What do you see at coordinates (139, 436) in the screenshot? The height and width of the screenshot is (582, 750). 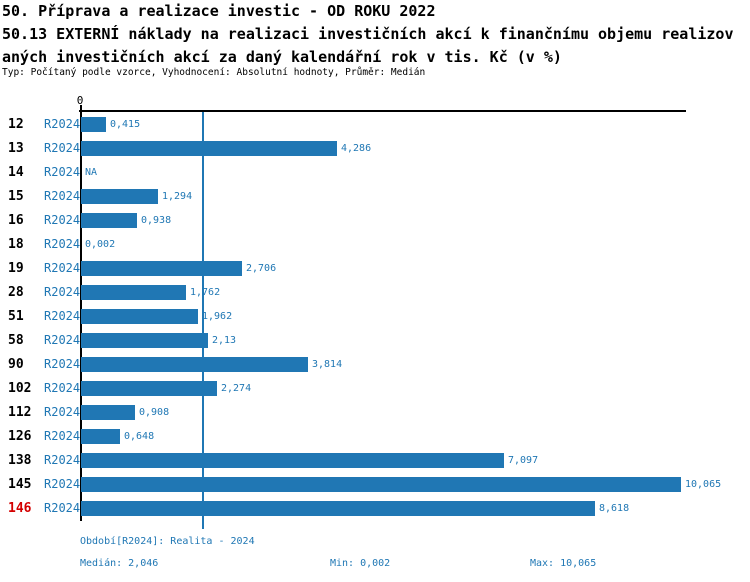 I see `bar-value-label: 0,648` at bounding box center [139, 436].